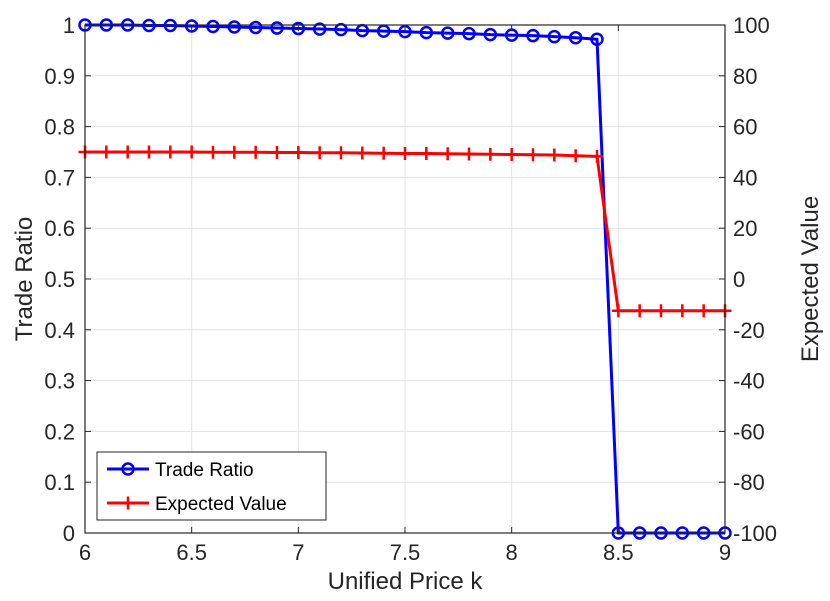 This screenshot has width=830, height=601. What do you see at coordinates (69, 533) in the screenshot?
I see `y-left-tick-label: 0` at bounding box center [69, 533].